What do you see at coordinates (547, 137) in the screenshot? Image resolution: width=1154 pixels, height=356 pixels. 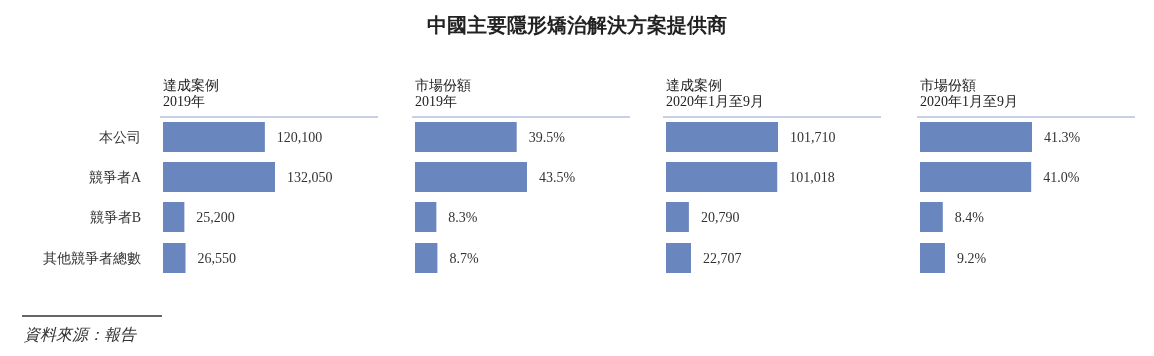 I see `data-label: 39.5%` at bounding box center [547, 137].